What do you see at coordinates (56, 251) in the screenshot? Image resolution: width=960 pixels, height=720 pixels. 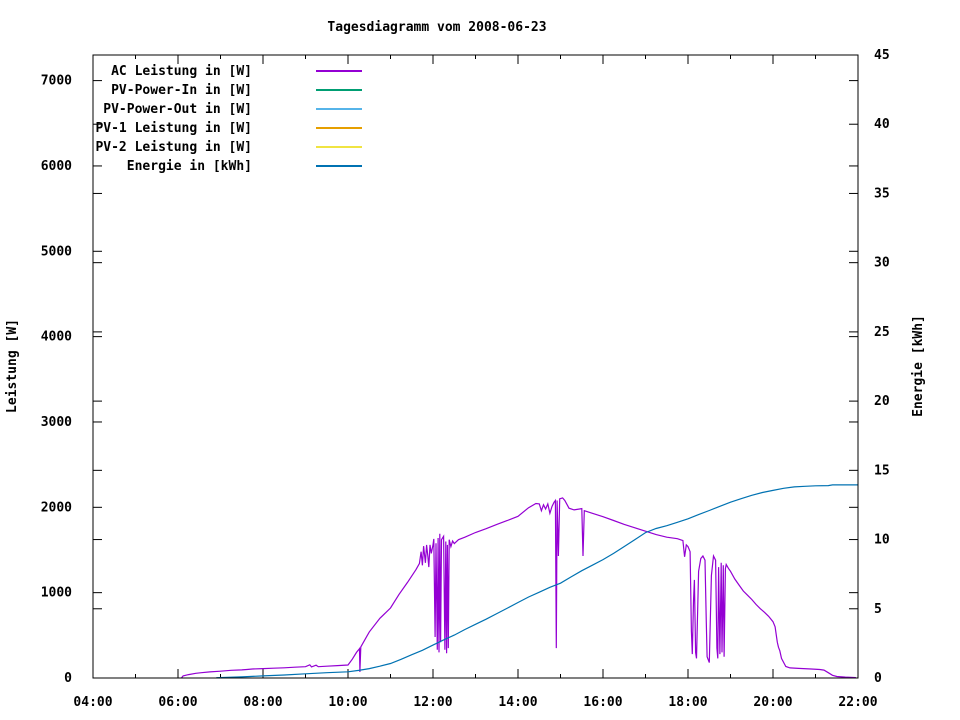 I see `y1-tick-label: 5000` at bounding box center [56, 251].